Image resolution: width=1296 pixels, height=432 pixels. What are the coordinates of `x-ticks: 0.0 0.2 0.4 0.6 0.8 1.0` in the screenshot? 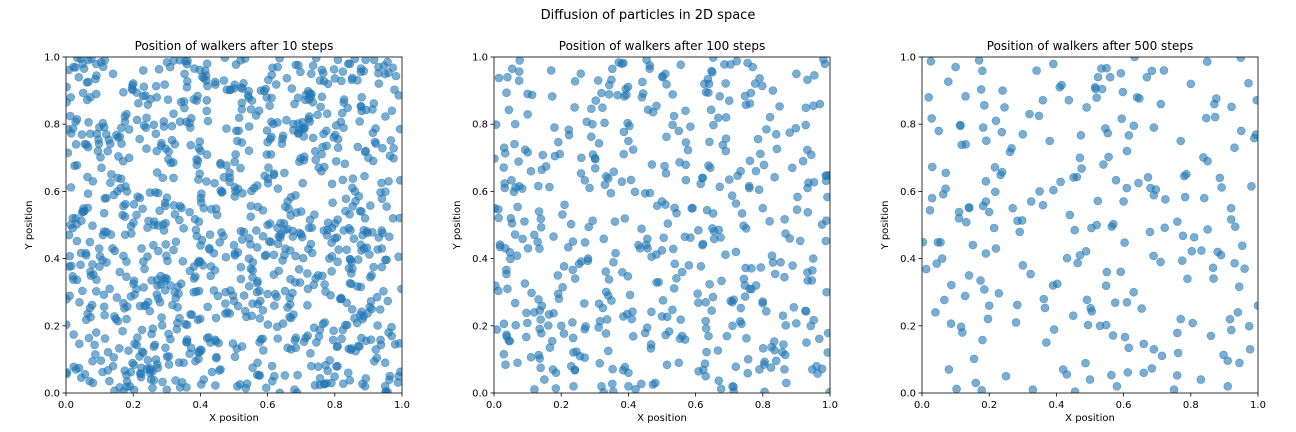 It's located at (234, 402).